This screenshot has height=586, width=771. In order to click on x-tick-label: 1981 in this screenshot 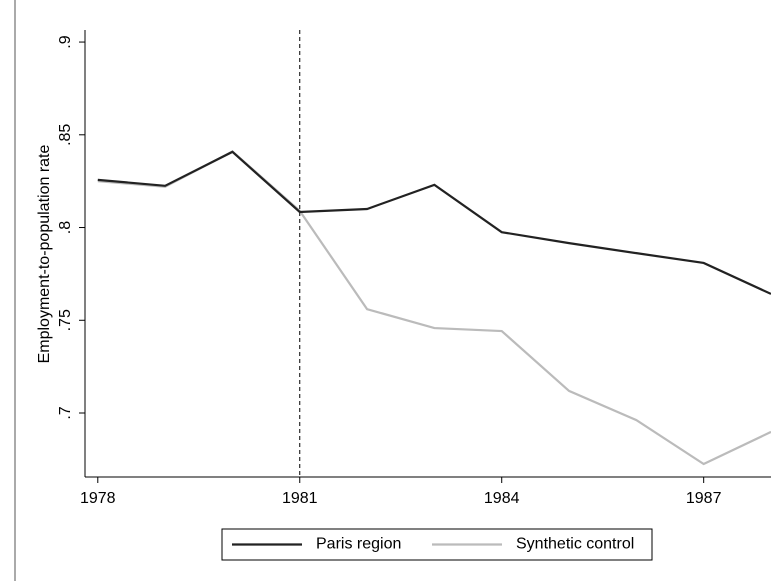, I will do `click(300, 498)`.